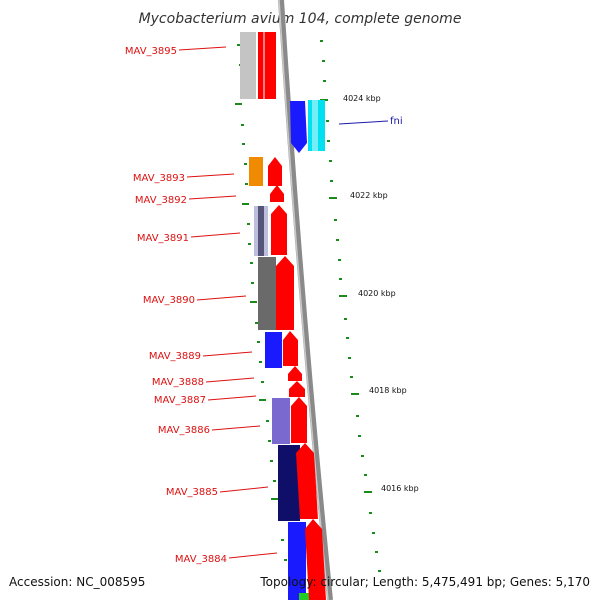 This screenshot has height=600, width=600. I want to click on gene-block-bottom-green, so click(305, 596).